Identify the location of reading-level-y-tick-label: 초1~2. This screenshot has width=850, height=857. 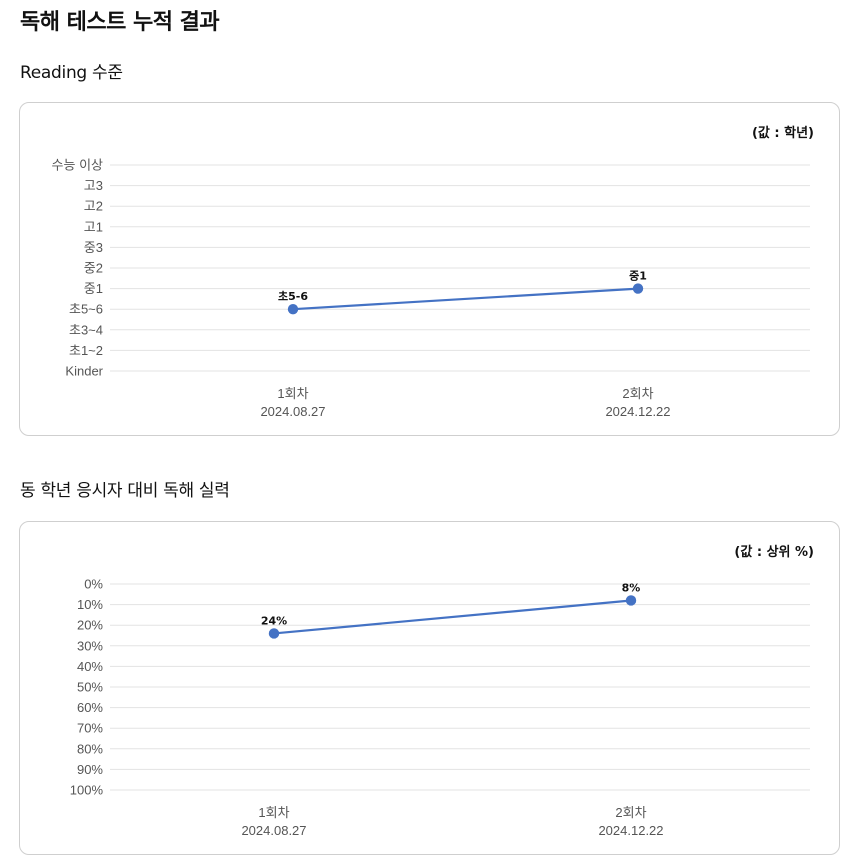
(86, 350).